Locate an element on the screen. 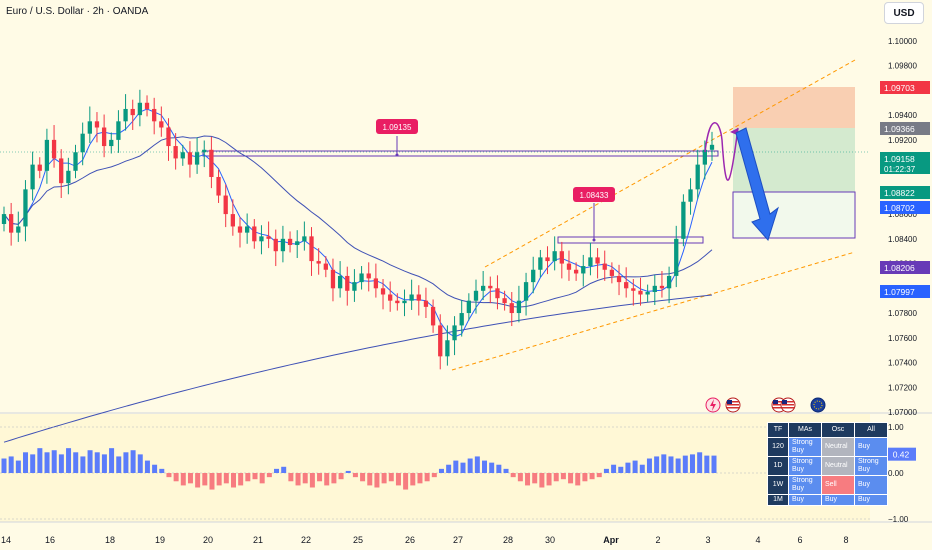 The height and width of the screenshot is (550, 932). table-header-mas: MAs is located at coordinates (805, 430).